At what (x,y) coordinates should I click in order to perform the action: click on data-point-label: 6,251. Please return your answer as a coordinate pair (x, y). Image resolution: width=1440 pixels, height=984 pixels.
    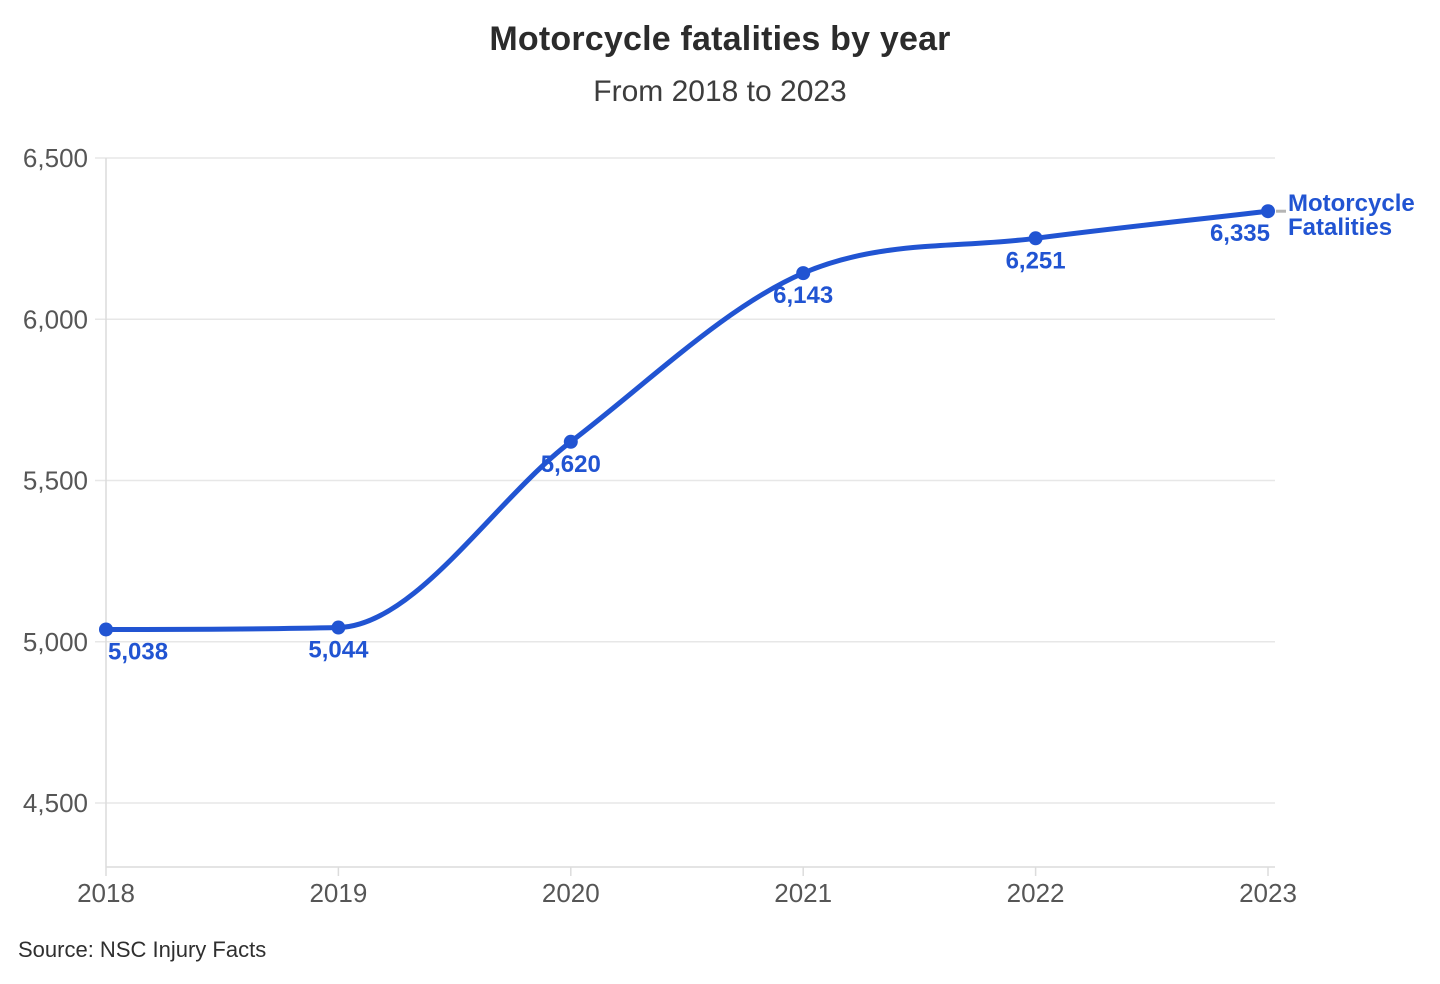
    Looking at the image, I should click on (1036, 260).